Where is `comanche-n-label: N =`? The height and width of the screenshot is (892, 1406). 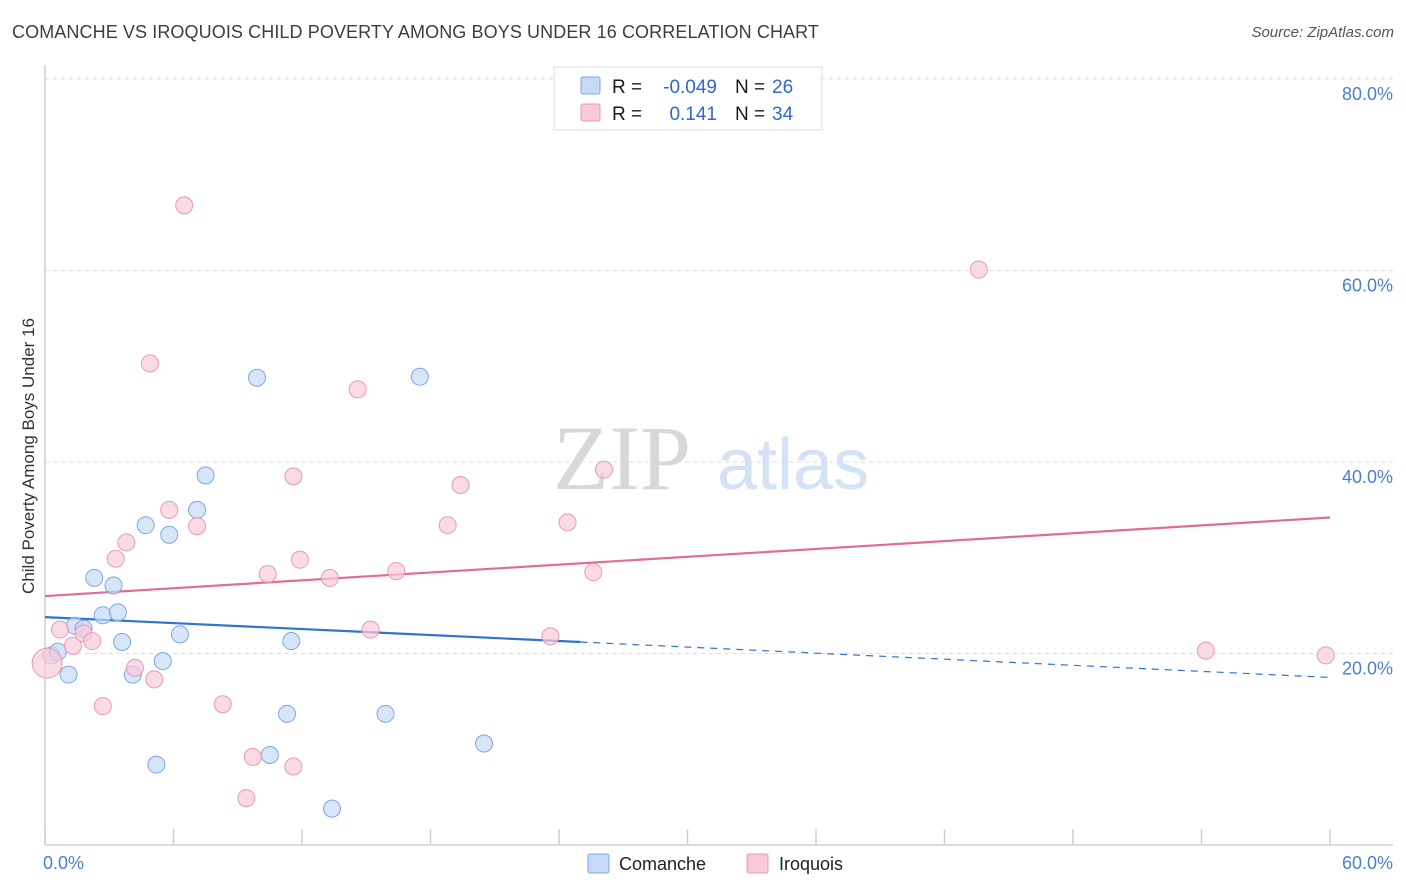 comanche-n-label: N = is located at coordinates (750, 87).